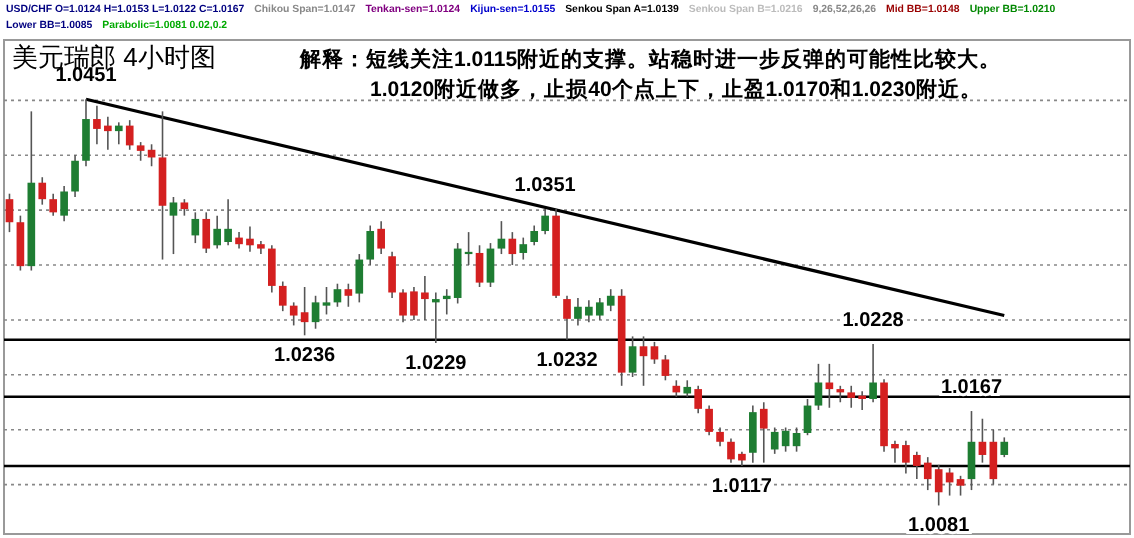 The image size is (1134, 538). I want to click on annotation: 1.0081, so click(939, 526).